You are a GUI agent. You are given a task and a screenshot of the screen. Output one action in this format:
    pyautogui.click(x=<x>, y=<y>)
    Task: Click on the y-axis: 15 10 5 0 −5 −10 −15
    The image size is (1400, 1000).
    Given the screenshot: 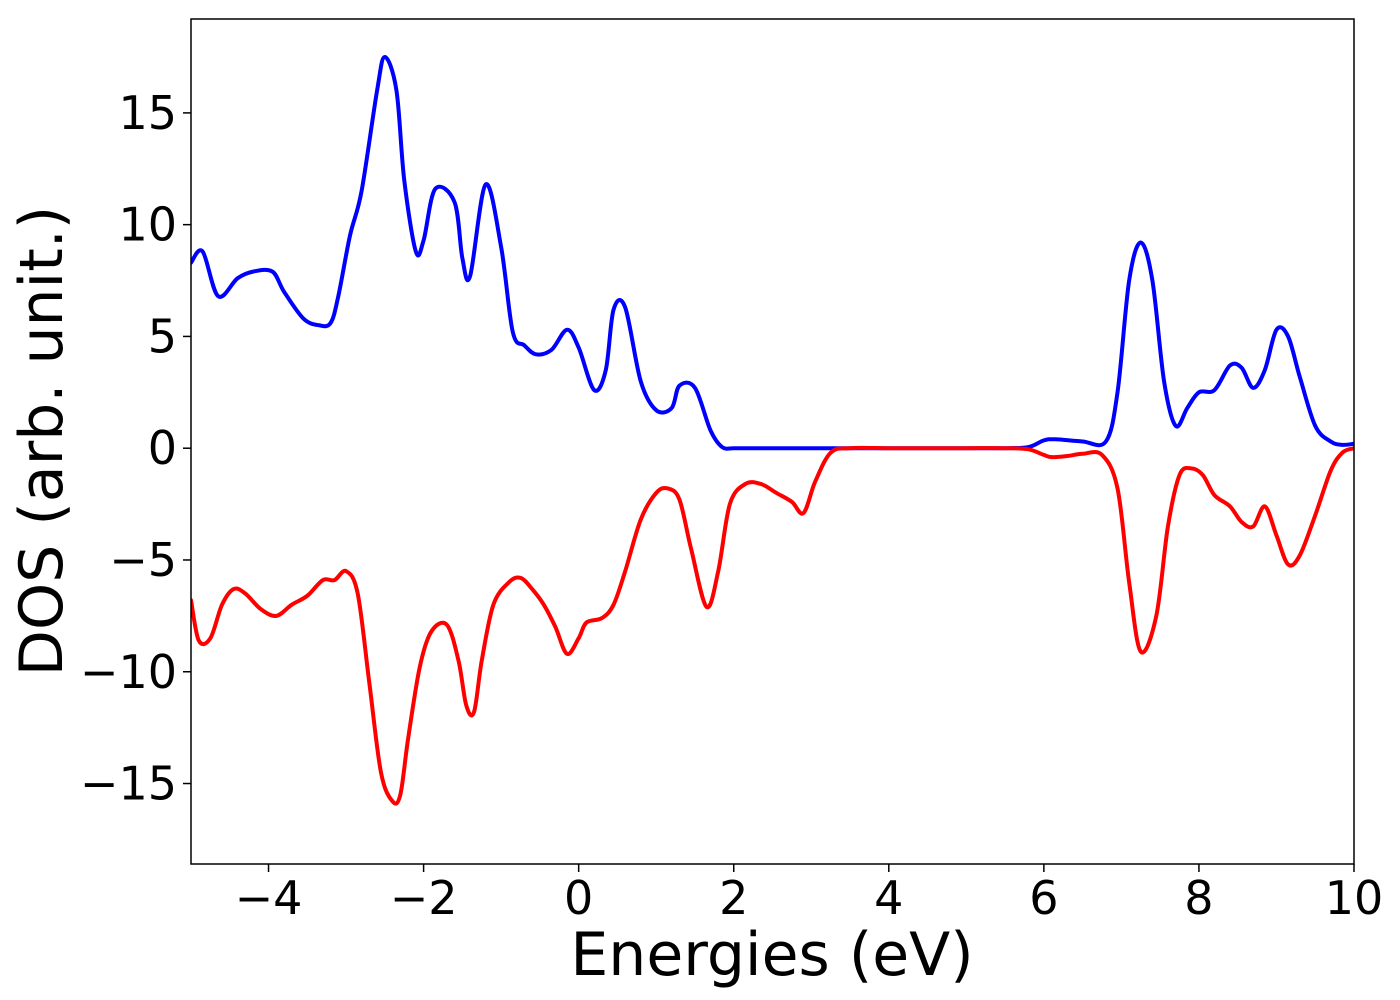 What is the action you would take?
    pyautogui.click(x=135, y=448)
    